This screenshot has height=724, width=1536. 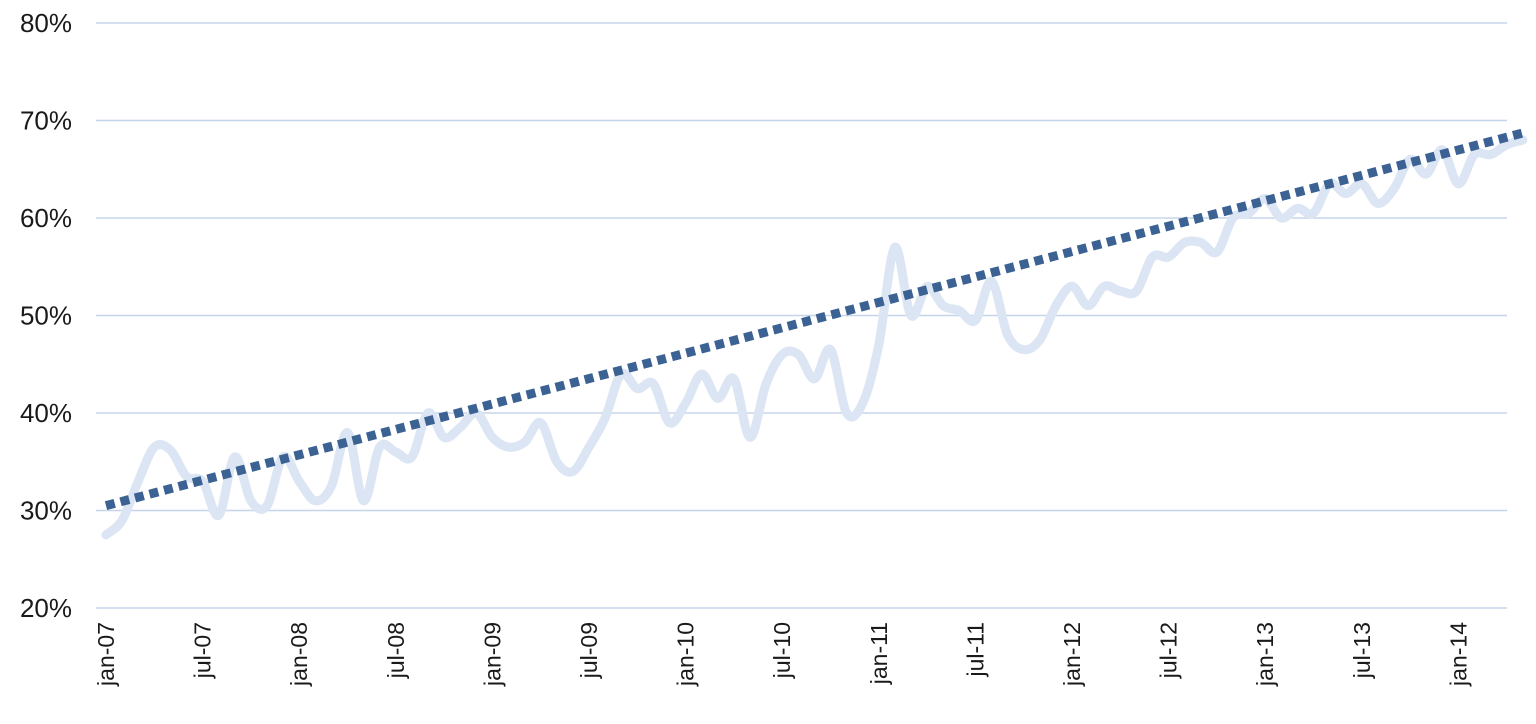 I want to click on y-axis-tick-labels: 20% 30% 40% 50% 60% 70% 80%, so click(x=46, y=315).